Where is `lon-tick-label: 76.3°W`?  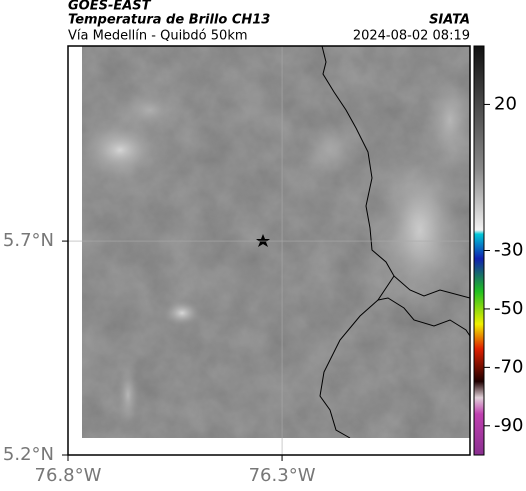
lon-tick-label: 76.3°W is located at coordinates (282, 475).